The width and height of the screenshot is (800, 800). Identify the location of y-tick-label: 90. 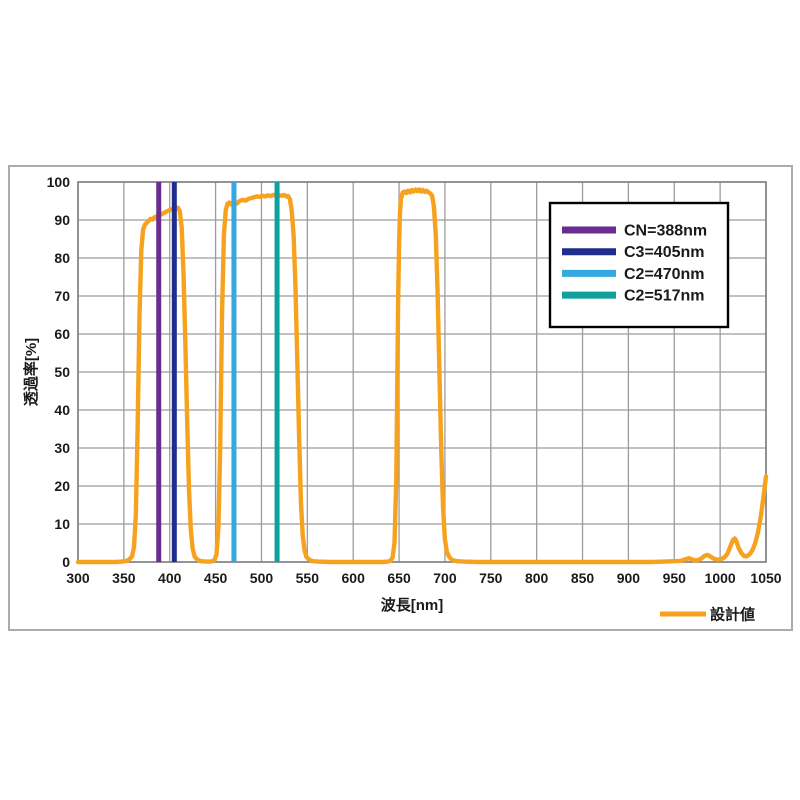
(62, 220).